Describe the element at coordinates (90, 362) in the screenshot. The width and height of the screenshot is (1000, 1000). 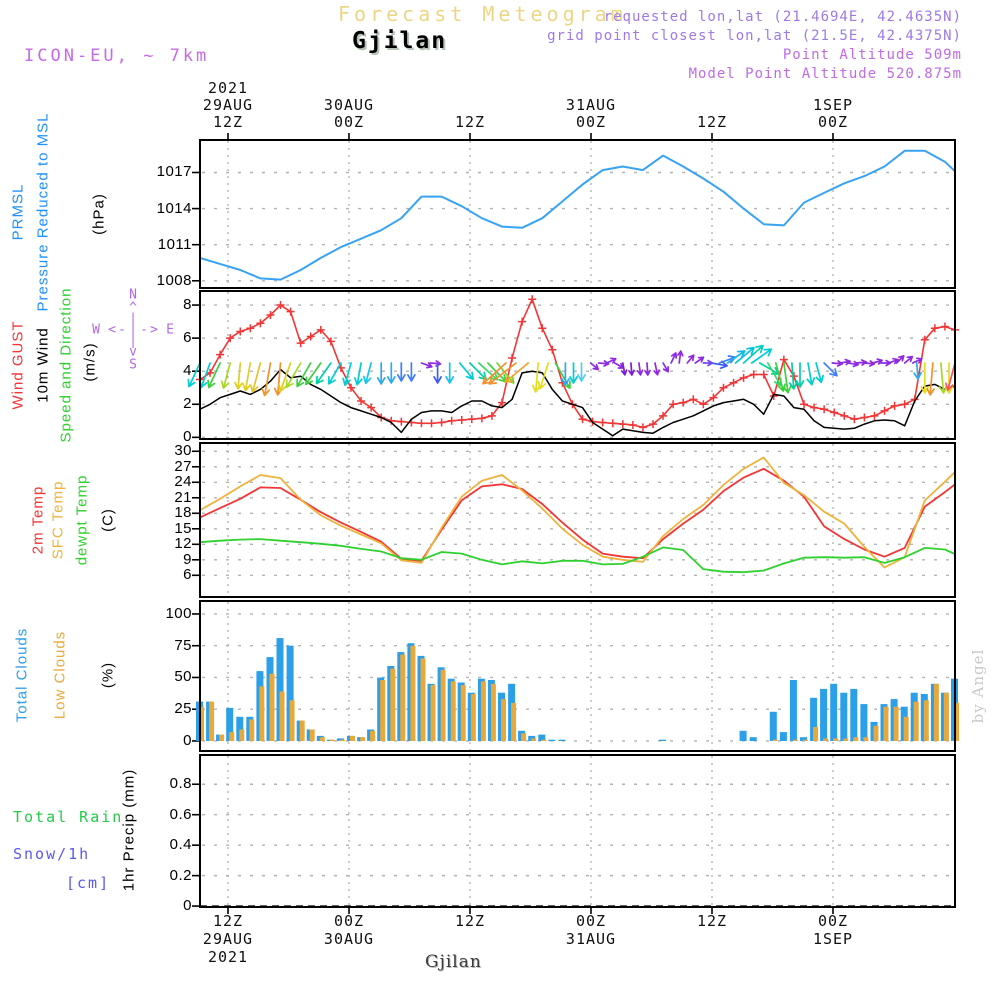
I see `label-ms-unit: (m/s)` at that location.